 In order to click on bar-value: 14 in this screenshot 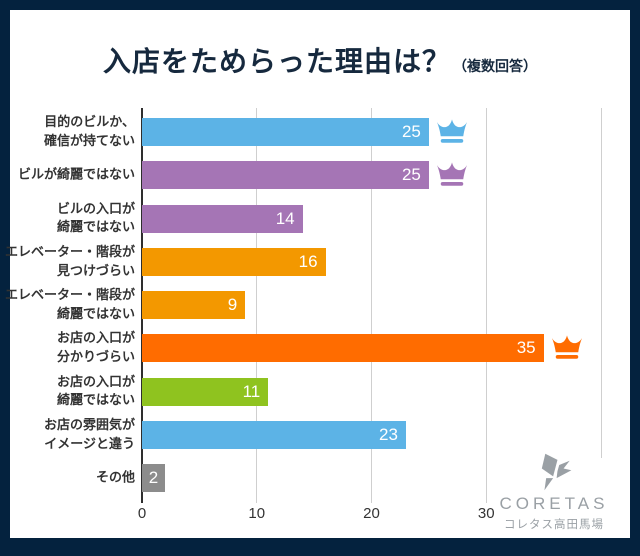, I will do `click(285, 218)`.